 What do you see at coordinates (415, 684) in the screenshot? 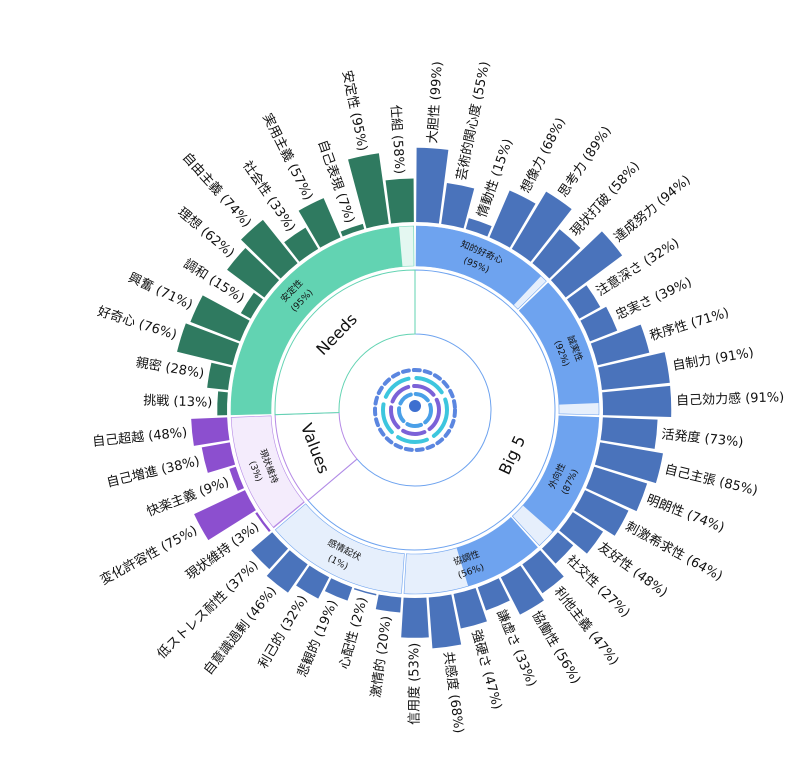
I see `facet-label: 信用度 (53%)` at bounding box center [415, 684].